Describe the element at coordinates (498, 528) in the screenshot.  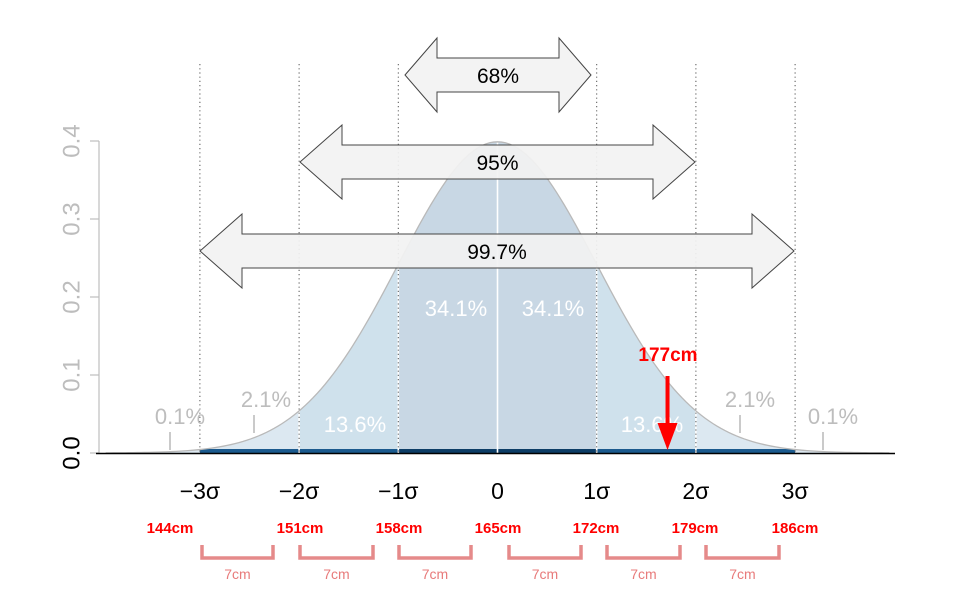
I see `height-label-3: 165cm` at that location.